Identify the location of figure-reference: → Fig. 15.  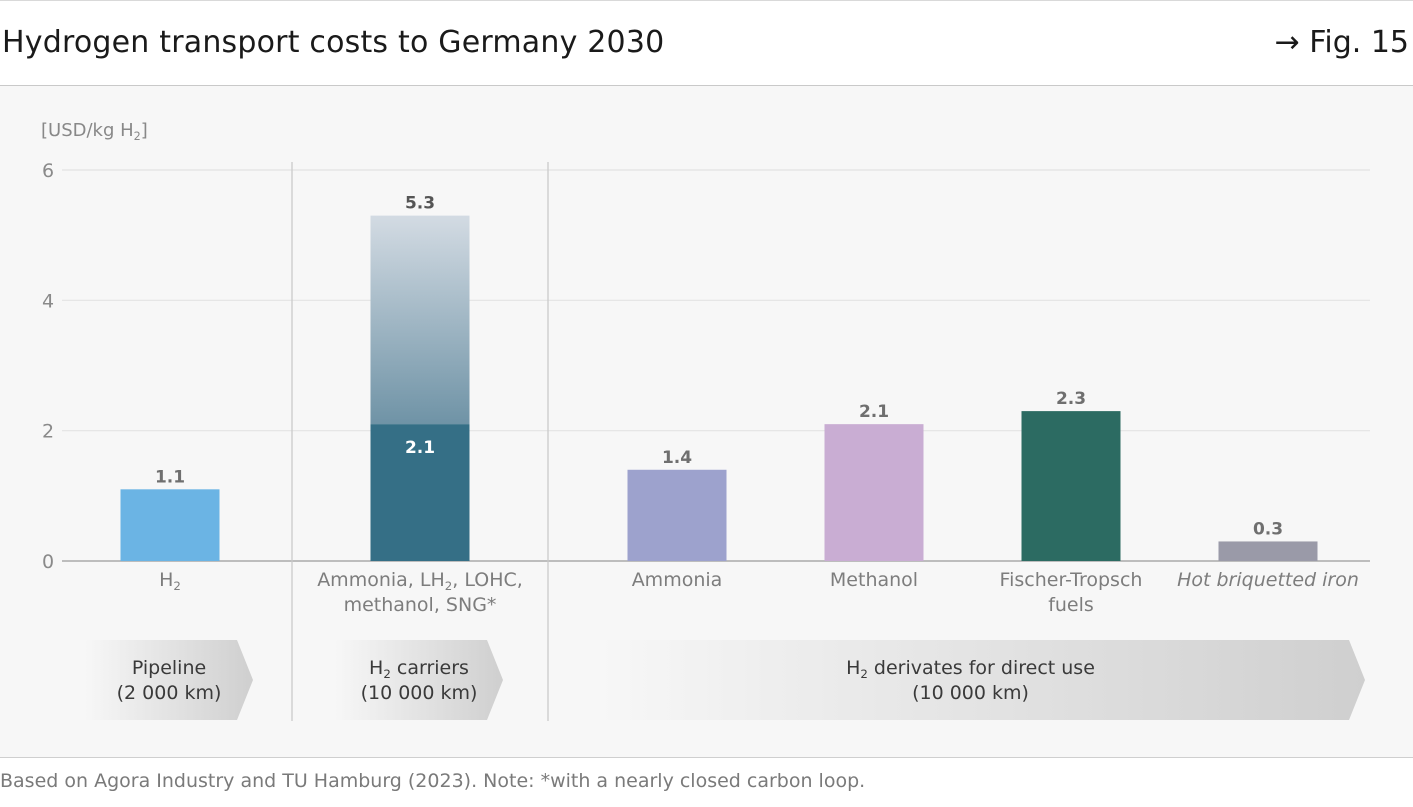
(1341, 42).